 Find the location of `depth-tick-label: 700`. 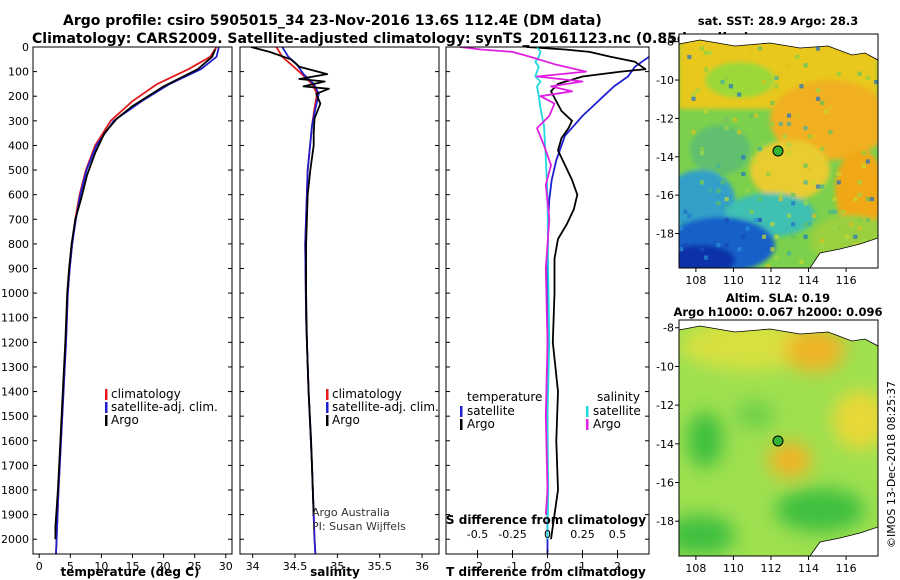

depth-tick-label: 700 is located at coordinates (18, 219).